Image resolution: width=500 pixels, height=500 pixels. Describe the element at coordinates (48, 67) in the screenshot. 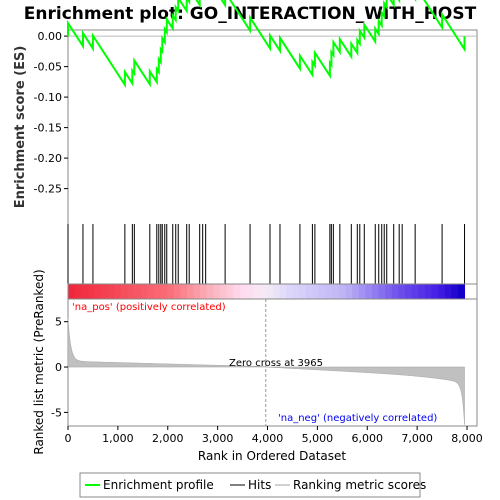

I see `es-ytick-label: -0.05` at that location.